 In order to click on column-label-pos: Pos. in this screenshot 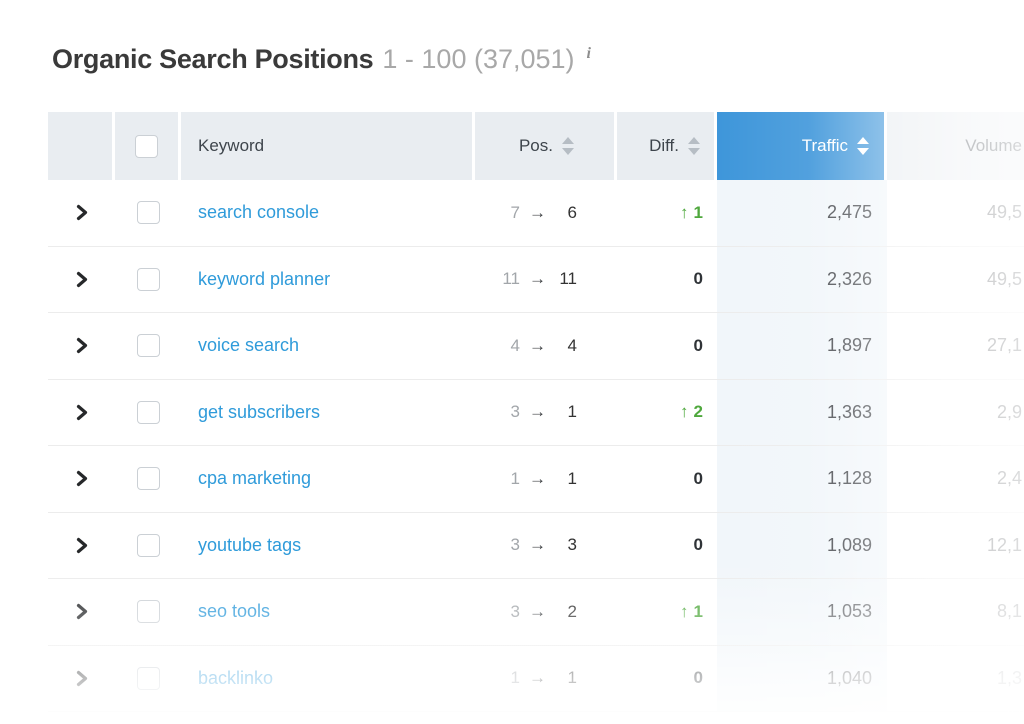, I will do `click(535, 145)`.